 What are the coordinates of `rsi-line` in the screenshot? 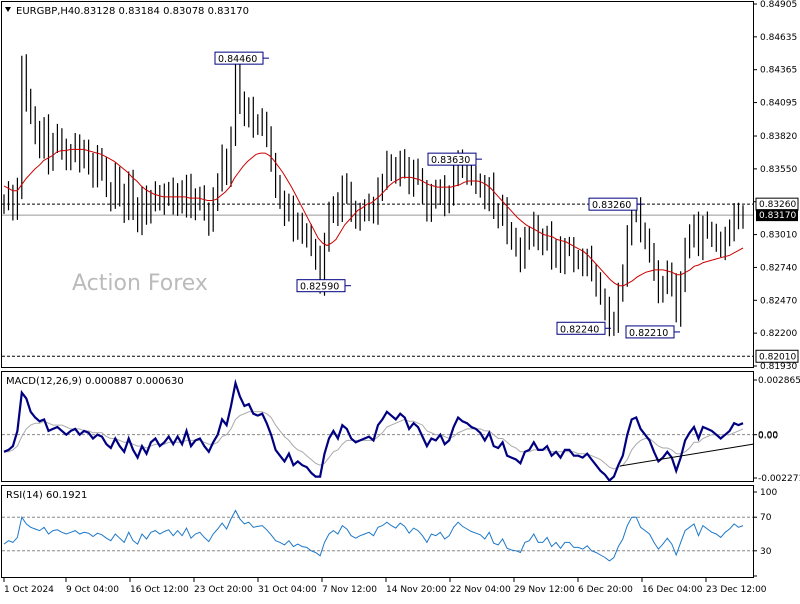 It's located at (373, 535).